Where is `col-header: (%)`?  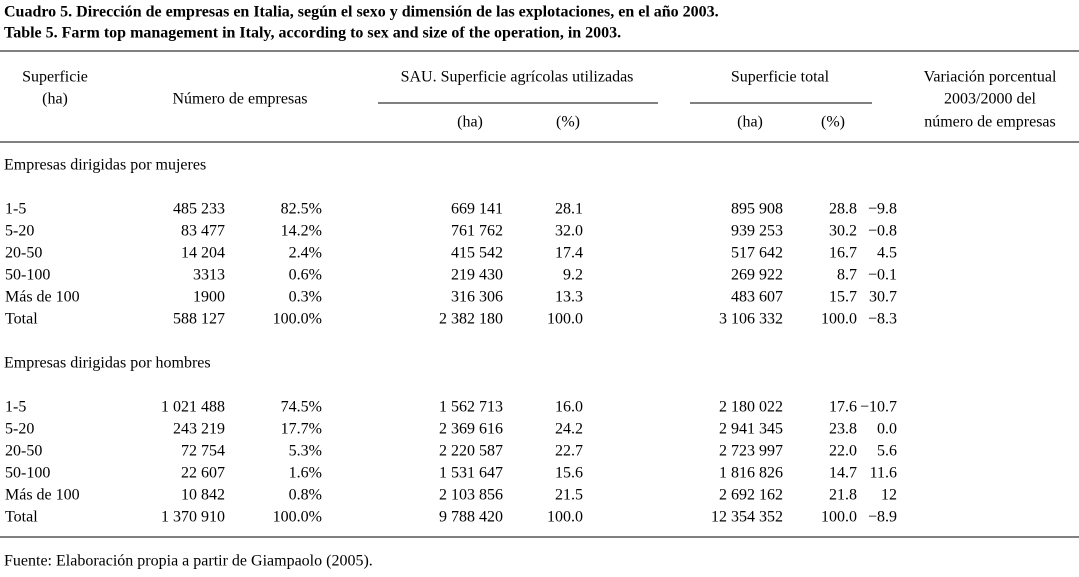 col-header: (%) is located at coordinates (833, 122).